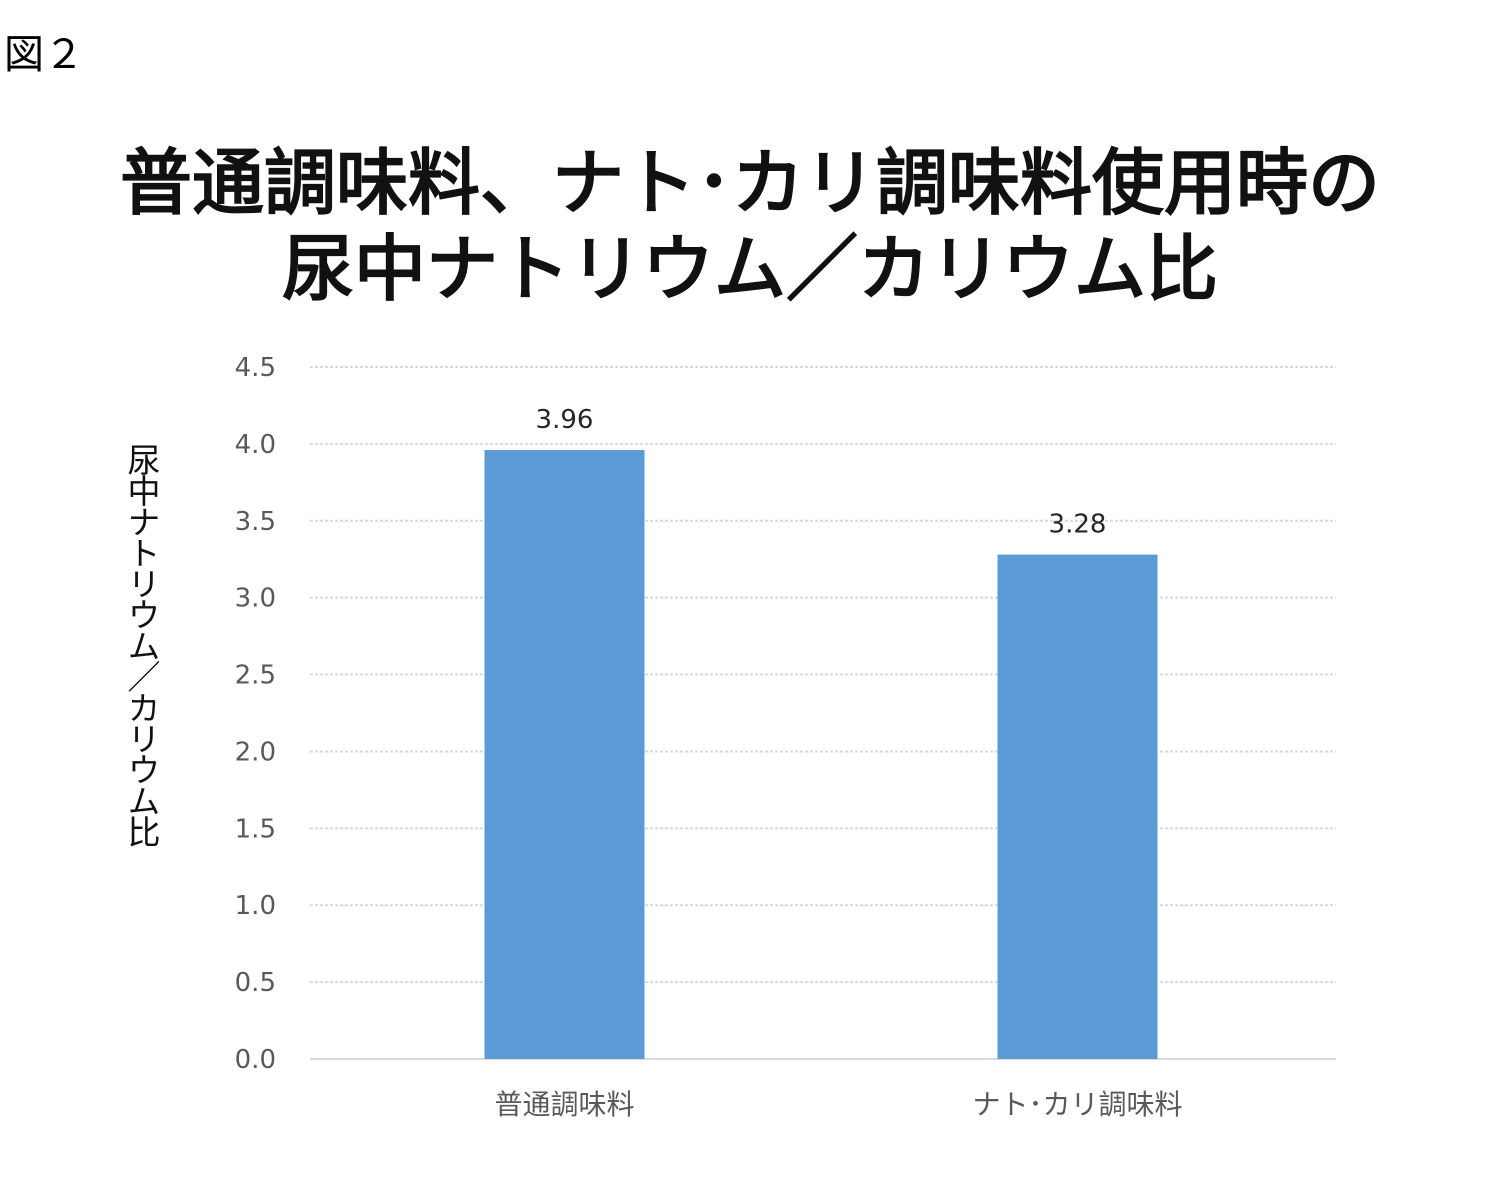  Describe the element at coordinates (750, 226) in the screenshot. I see `chart-title: 普通調味料、ナト･カリ調味料使用時の 尿中ナトリウム／カリウム比` at that location.